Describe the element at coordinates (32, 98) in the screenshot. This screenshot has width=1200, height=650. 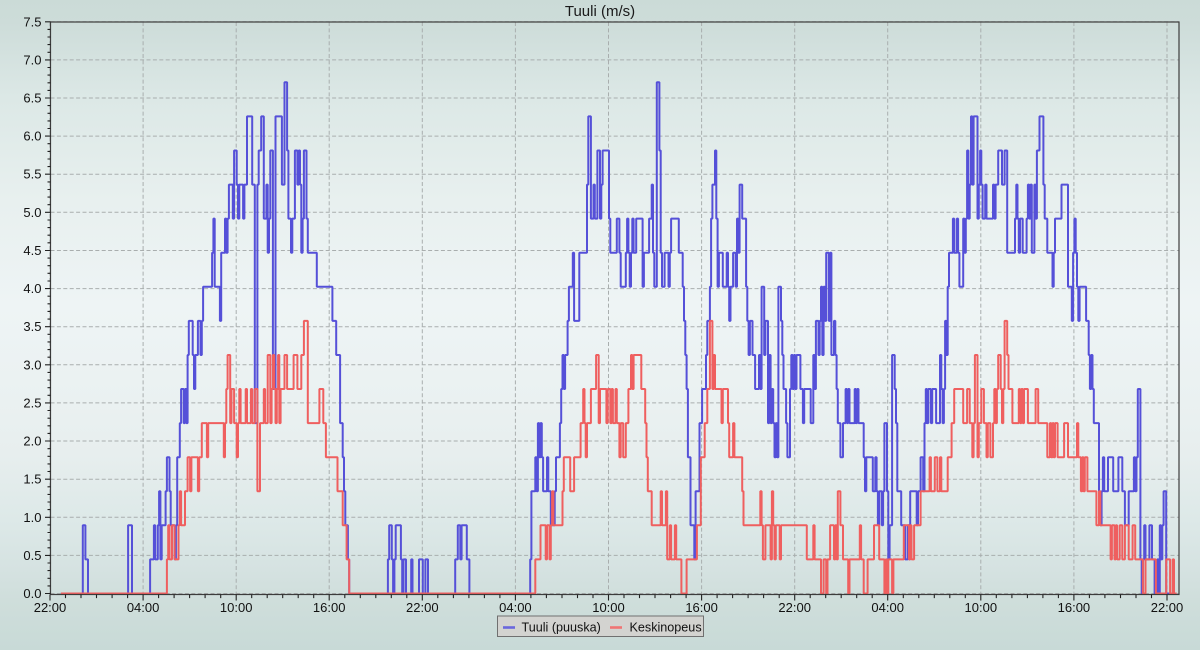
I see `svg-text: 6.5` at that location.